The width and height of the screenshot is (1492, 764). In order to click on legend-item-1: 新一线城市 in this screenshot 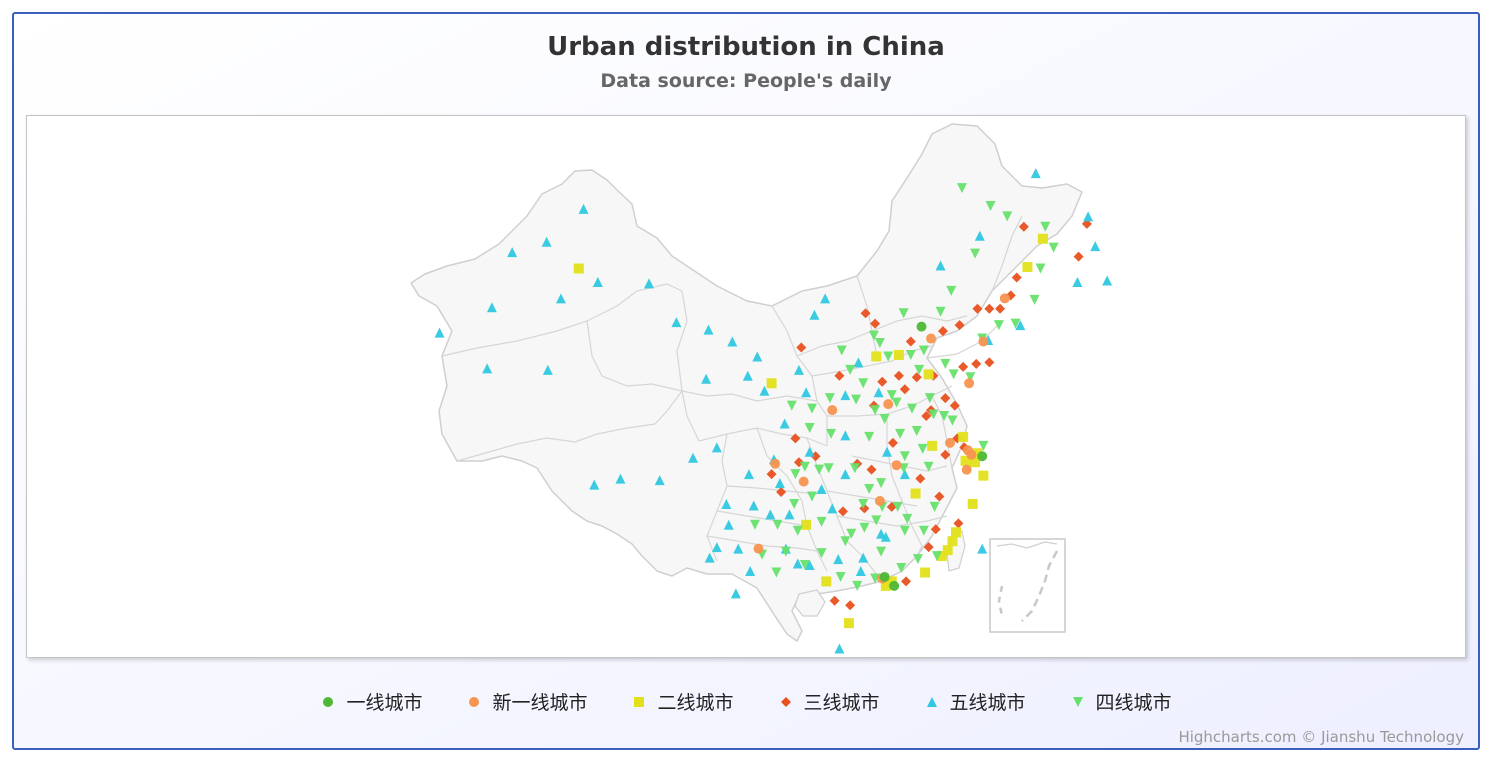, I will do `click(526, 701)`.